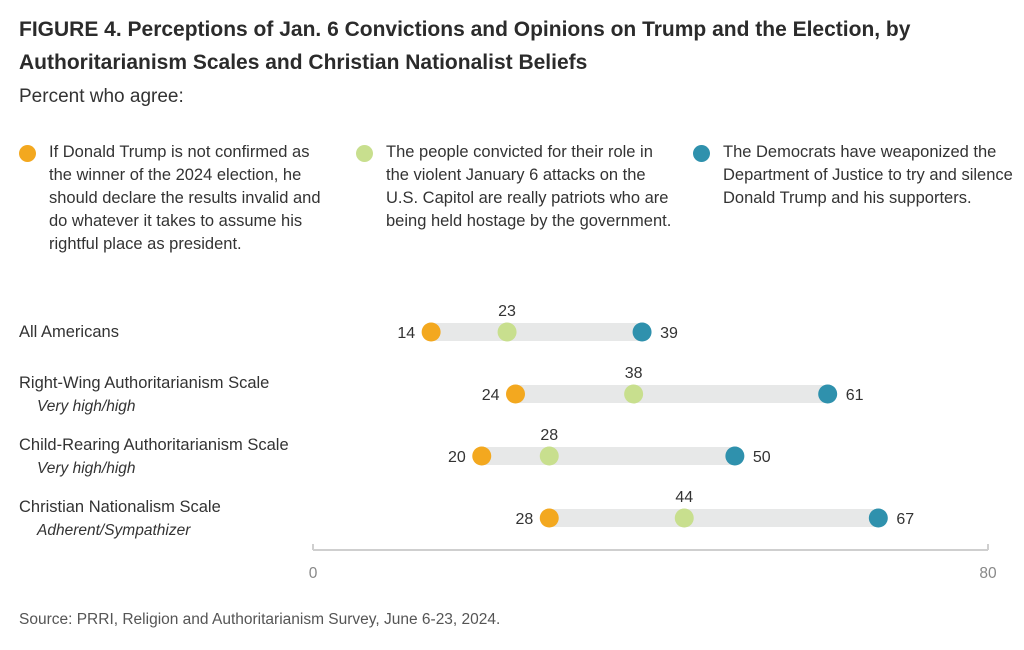  Describe the element at coordinates (684, 497) in the screenshot. I see `data-label: 44` at that location.